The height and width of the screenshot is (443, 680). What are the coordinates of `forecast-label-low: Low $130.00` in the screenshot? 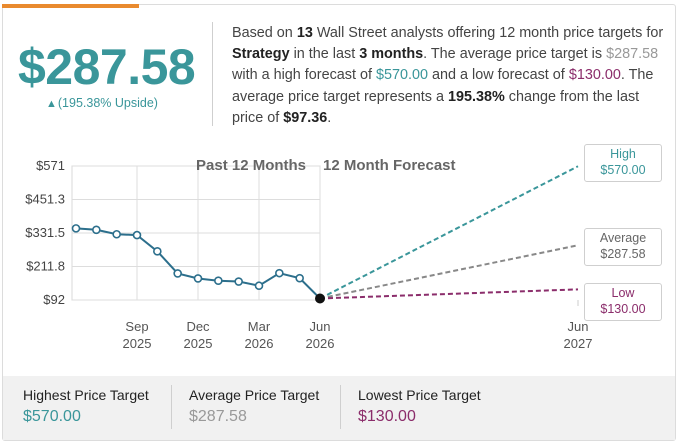 It's located at (623, 302).